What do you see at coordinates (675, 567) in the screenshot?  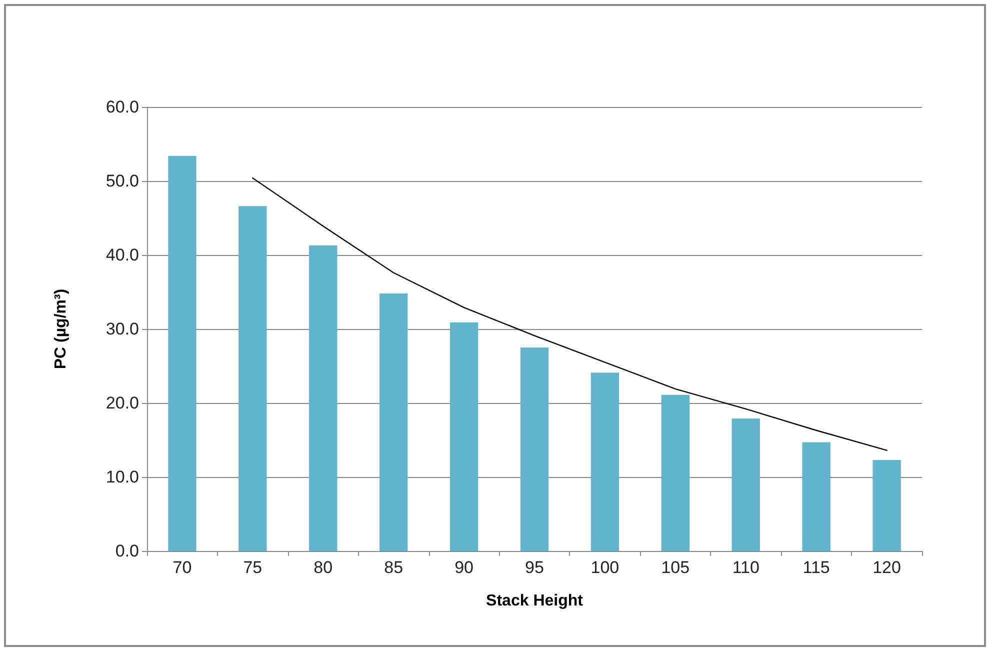 I see `x-tick-label: 105` at bounding box center [675, 567].